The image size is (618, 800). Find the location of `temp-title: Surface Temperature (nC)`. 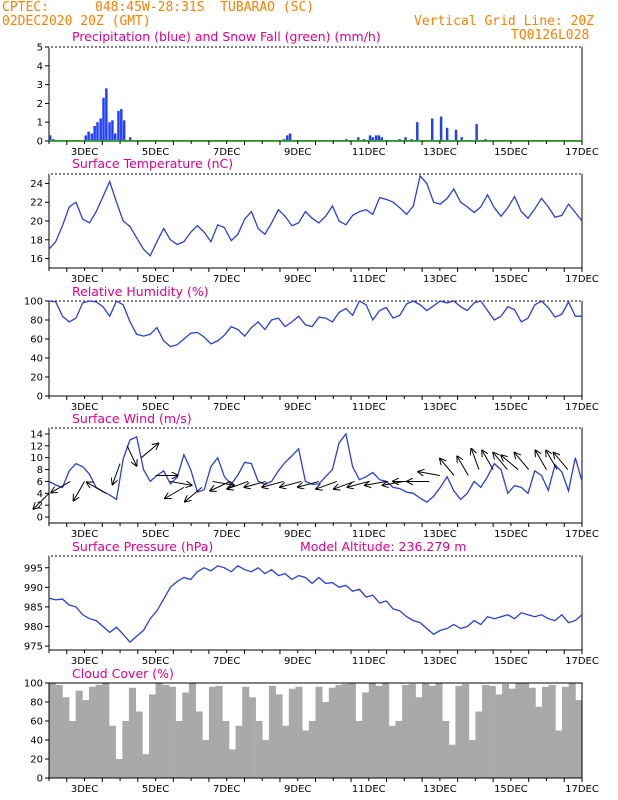

temp-title: Surface Temperature (nC) is located at coordinates (153, 163).